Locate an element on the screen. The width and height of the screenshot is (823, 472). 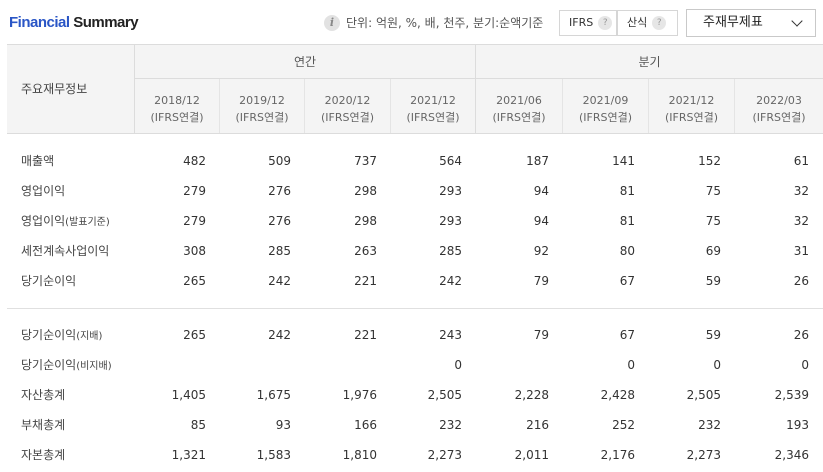
period-date: 2021/12 is located at coordinates (691, 100).